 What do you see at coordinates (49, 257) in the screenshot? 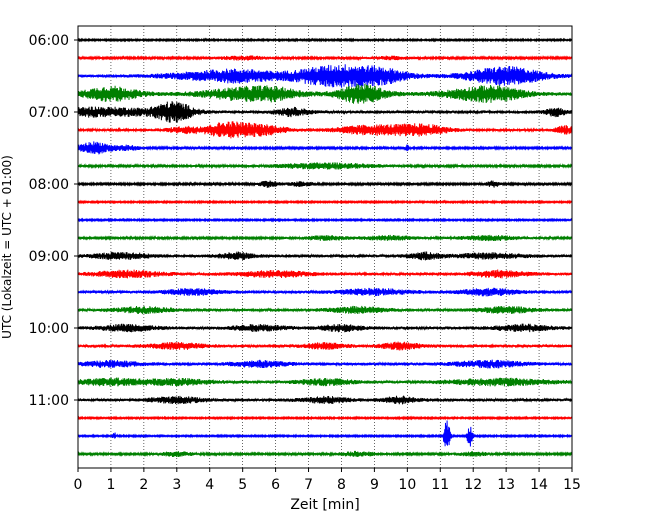
I see `y-tick-label: 09:00` at bounding box center [49, 257].